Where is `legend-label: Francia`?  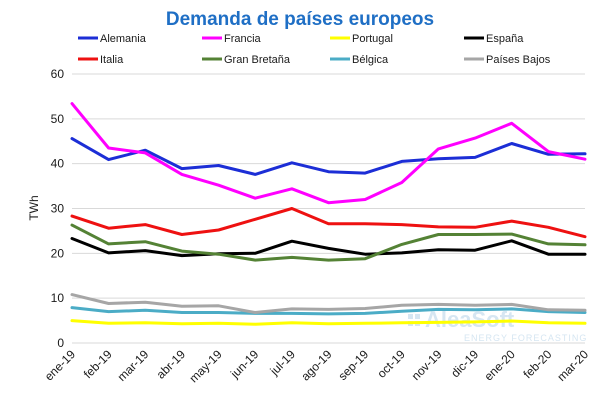 legend-label: Francia is located at coordinates (243, 39).